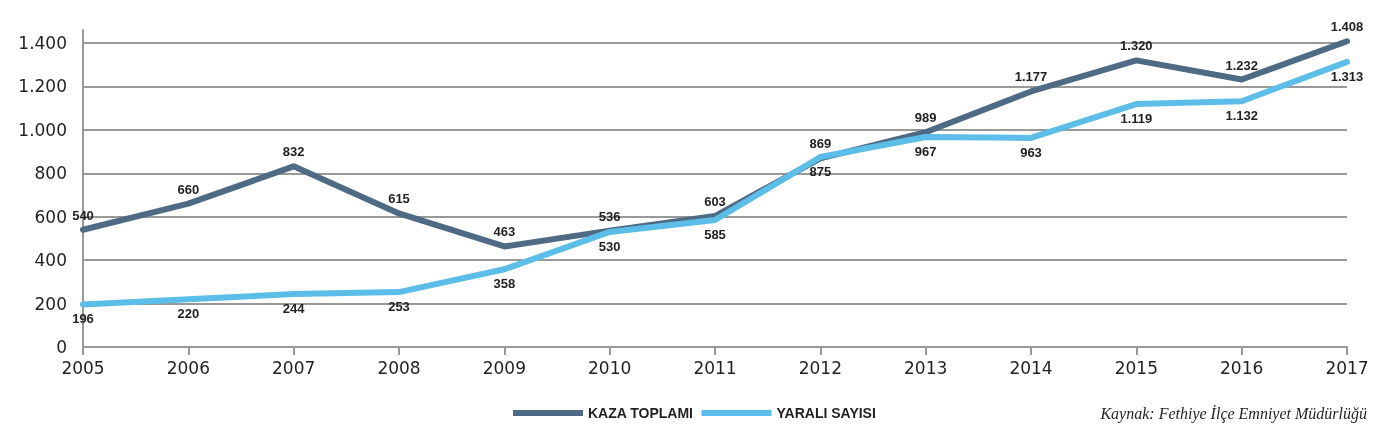 Image resolution: width=1400 pixels, height=437 pixels. I want to click on x-tick-label: 2009, so click(504, 367).